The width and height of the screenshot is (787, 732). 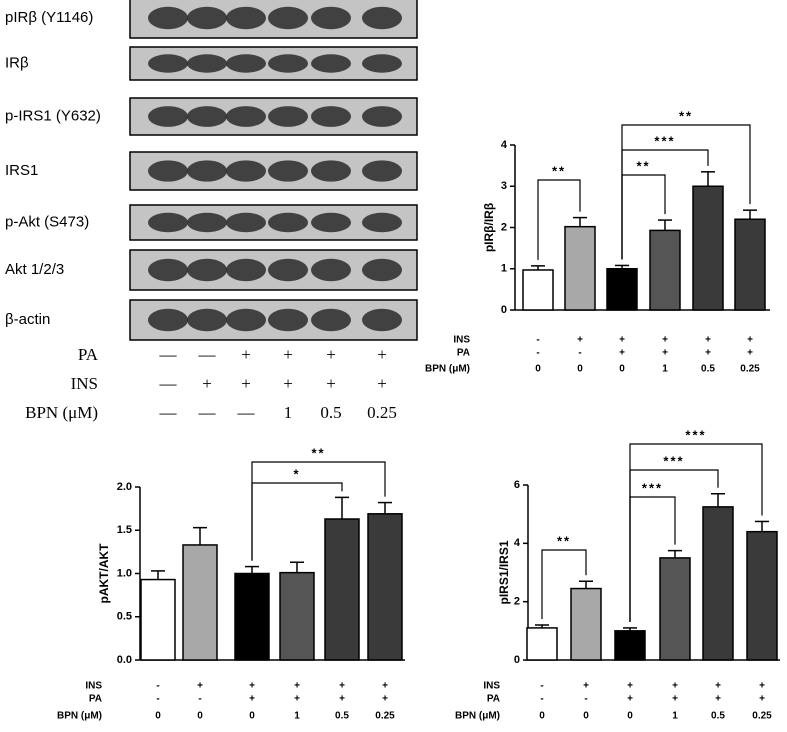 What do you see at coordinates (342, 716) in the screenshot?
I see `condition-cell: 0.5` at bounding box center [342, 716].